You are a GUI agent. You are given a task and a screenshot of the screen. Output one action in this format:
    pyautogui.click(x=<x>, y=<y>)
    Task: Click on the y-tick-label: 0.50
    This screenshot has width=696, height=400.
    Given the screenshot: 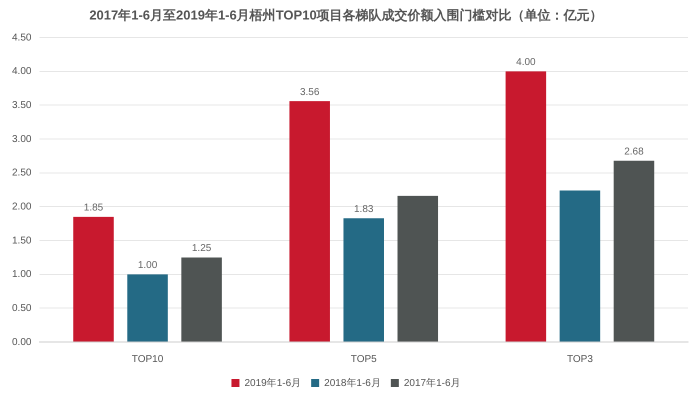 What is the action you would take?
    pyautogui.click(x=22, y=308)
    